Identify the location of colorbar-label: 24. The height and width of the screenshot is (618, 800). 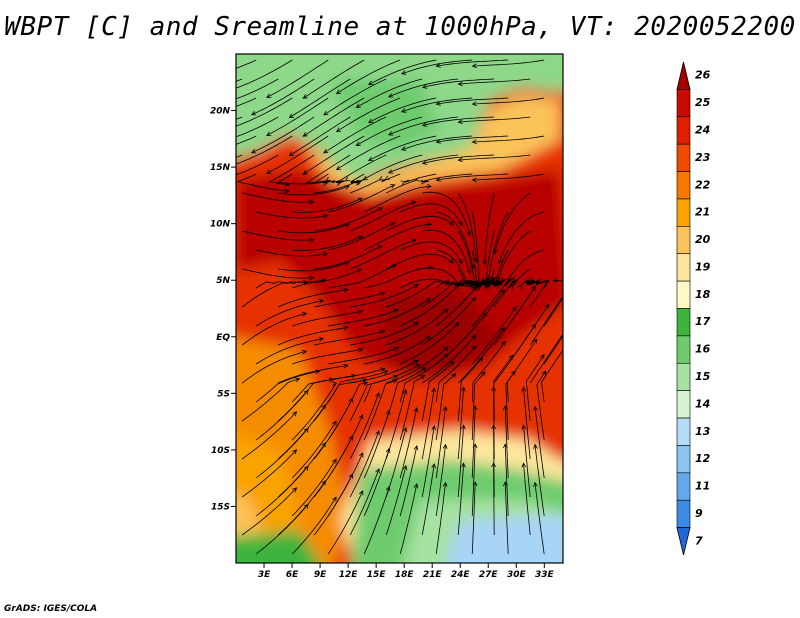
(702, 129).